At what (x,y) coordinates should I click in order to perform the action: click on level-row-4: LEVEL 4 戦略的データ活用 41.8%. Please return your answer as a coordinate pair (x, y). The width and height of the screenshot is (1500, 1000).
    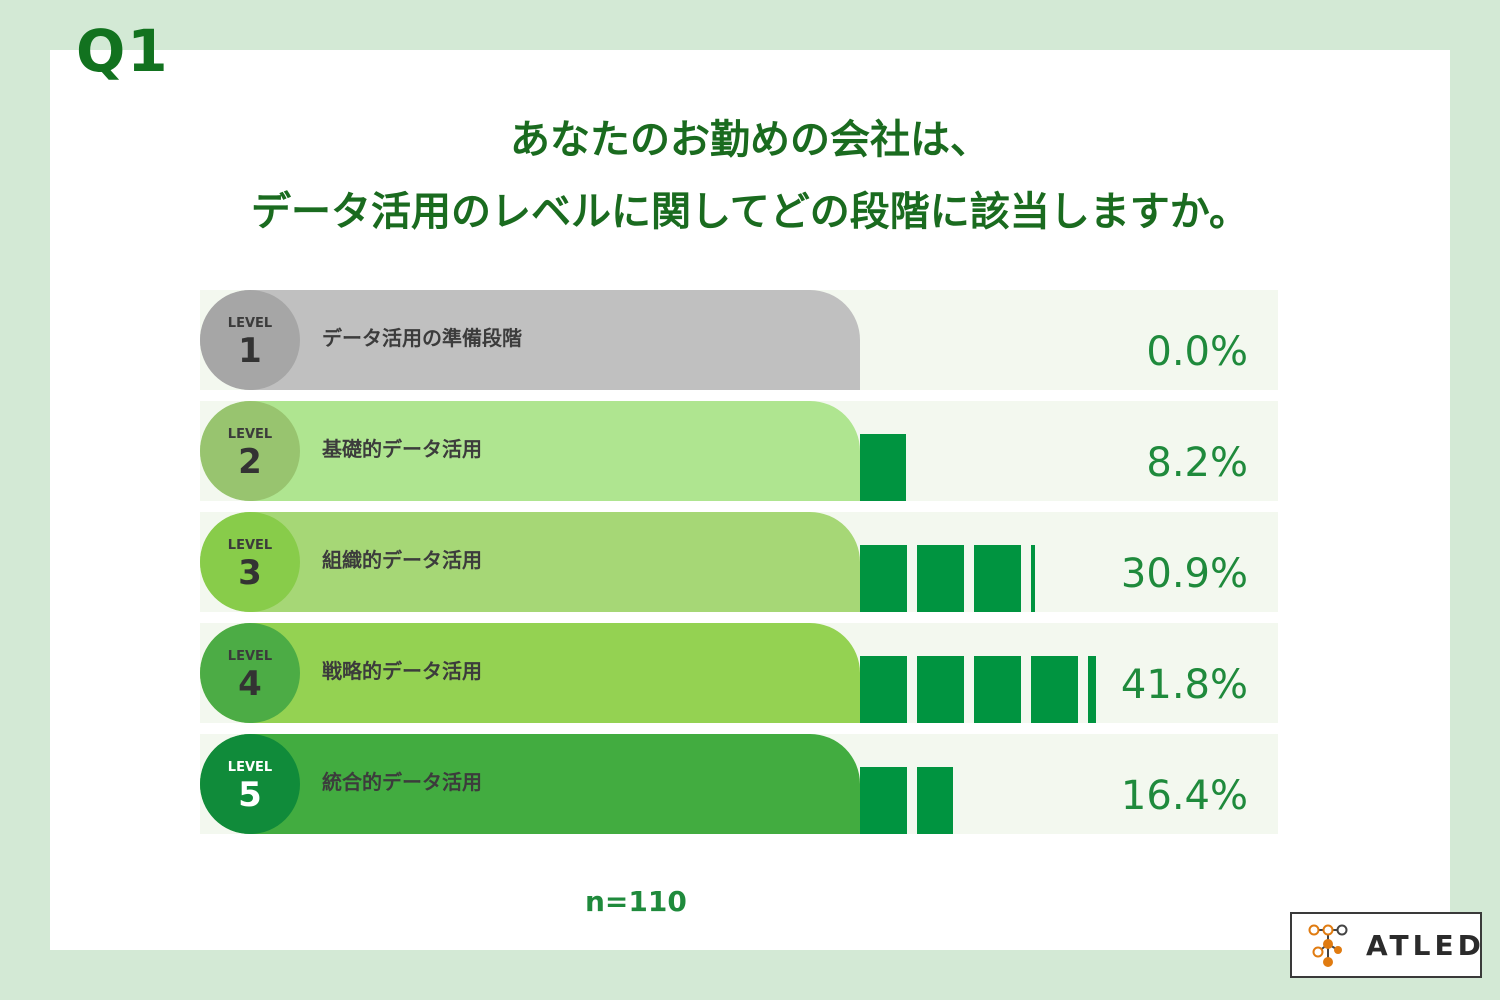
    Looking at the image, I should click on (739, 673).